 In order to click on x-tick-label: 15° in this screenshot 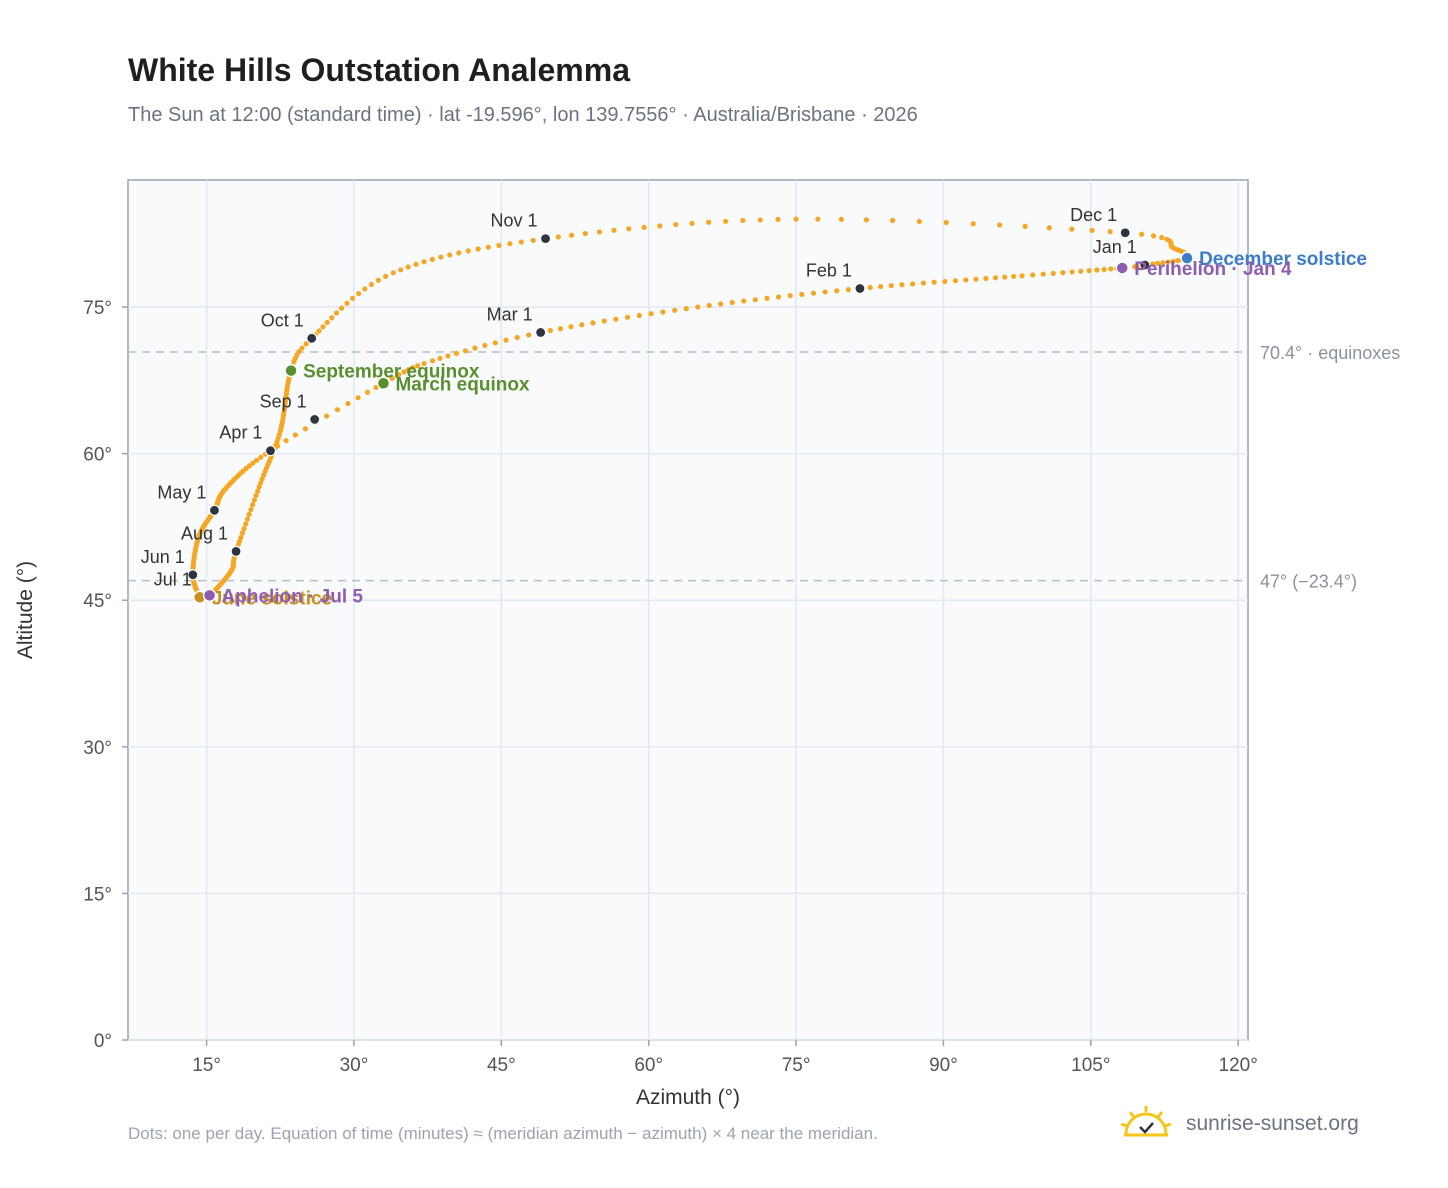, I will do `click(206, 1065)`.